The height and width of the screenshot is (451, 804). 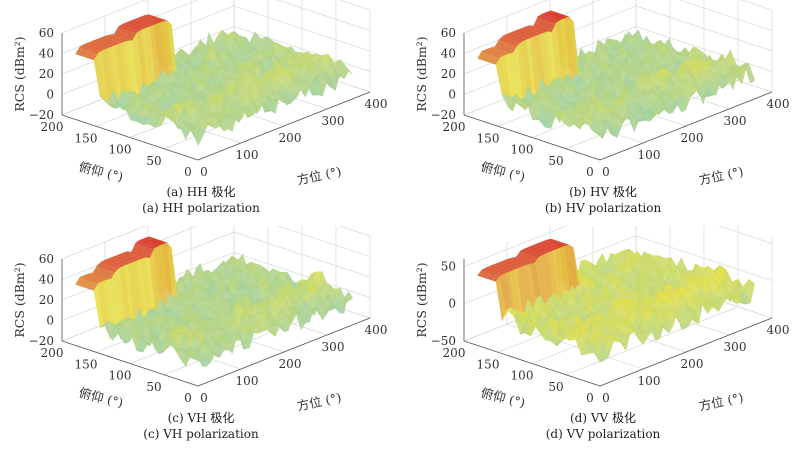 What do you see at coordinates (603, 208) in the screenshot?
I see `caption-en-b: (b) HV polarization` at bounding box center [603, 208].